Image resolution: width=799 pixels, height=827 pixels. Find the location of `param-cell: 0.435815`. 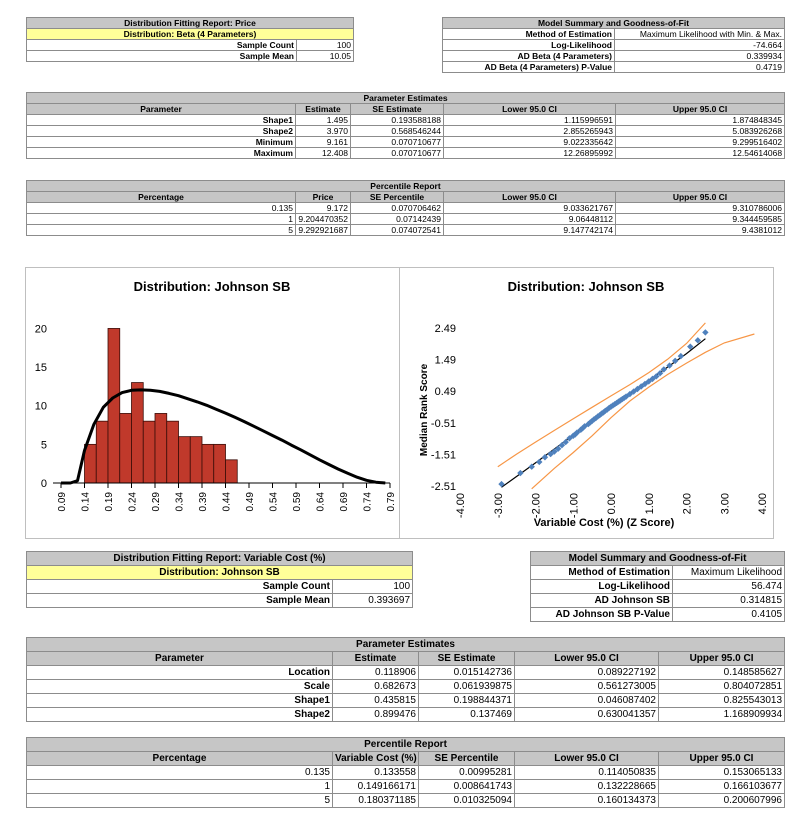

param-cell: 0.435815 is located at coordinates (375, 700).